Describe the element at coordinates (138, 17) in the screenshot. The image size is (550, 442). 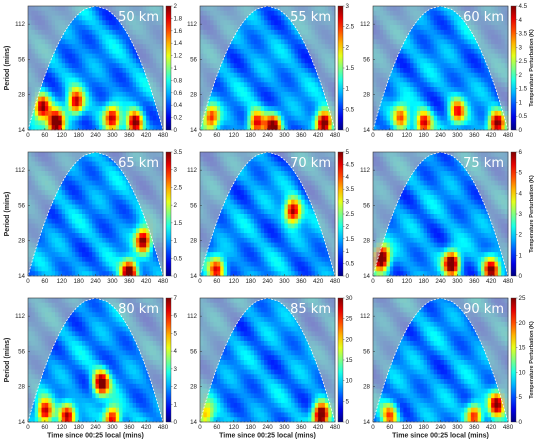
I see `altitude-label: 50 km` at that location.